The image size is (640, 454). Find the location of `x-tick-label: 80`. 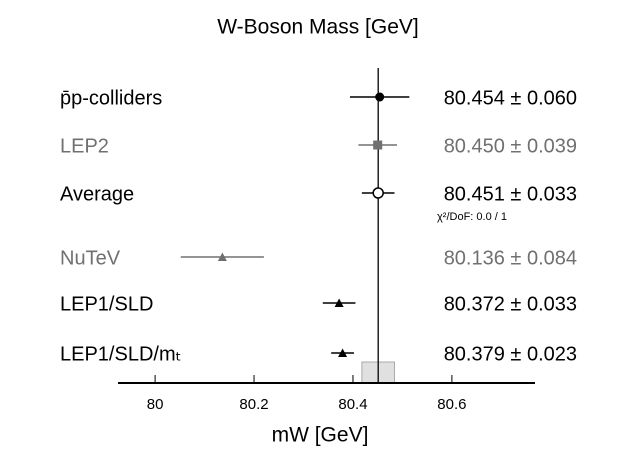

x-tick-label: 80 is located at coordinates (155, 404).